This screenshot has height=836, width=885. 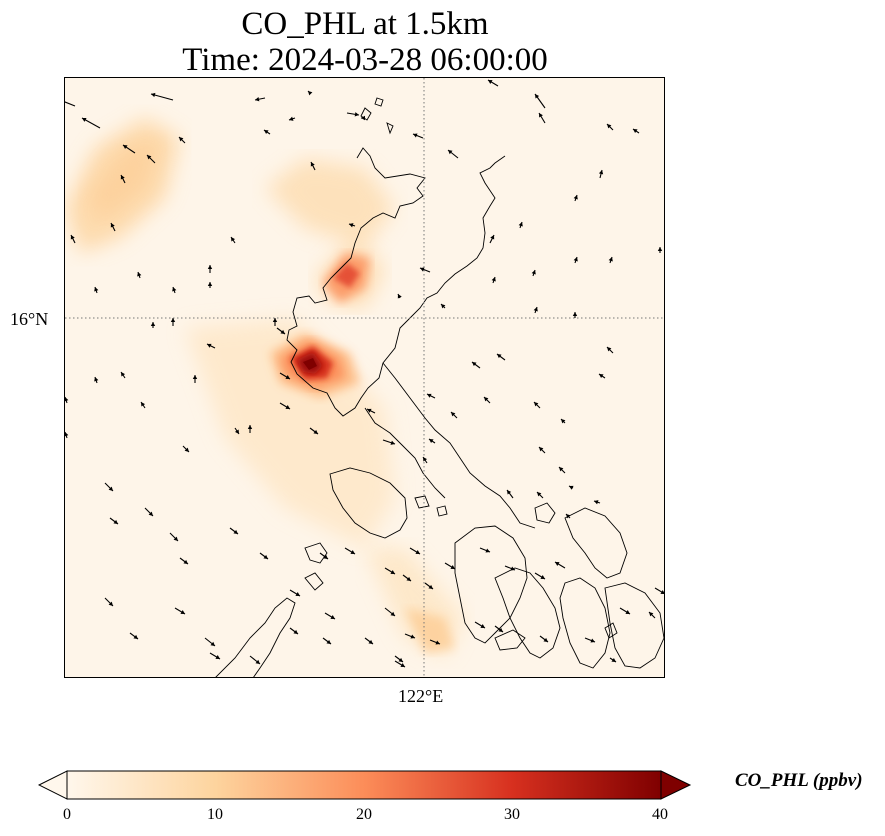 What do you see at coordinates (421, 696) in the screenshot?
I see `lon-tick-label: 122°E` at bounding box center [421, 696].